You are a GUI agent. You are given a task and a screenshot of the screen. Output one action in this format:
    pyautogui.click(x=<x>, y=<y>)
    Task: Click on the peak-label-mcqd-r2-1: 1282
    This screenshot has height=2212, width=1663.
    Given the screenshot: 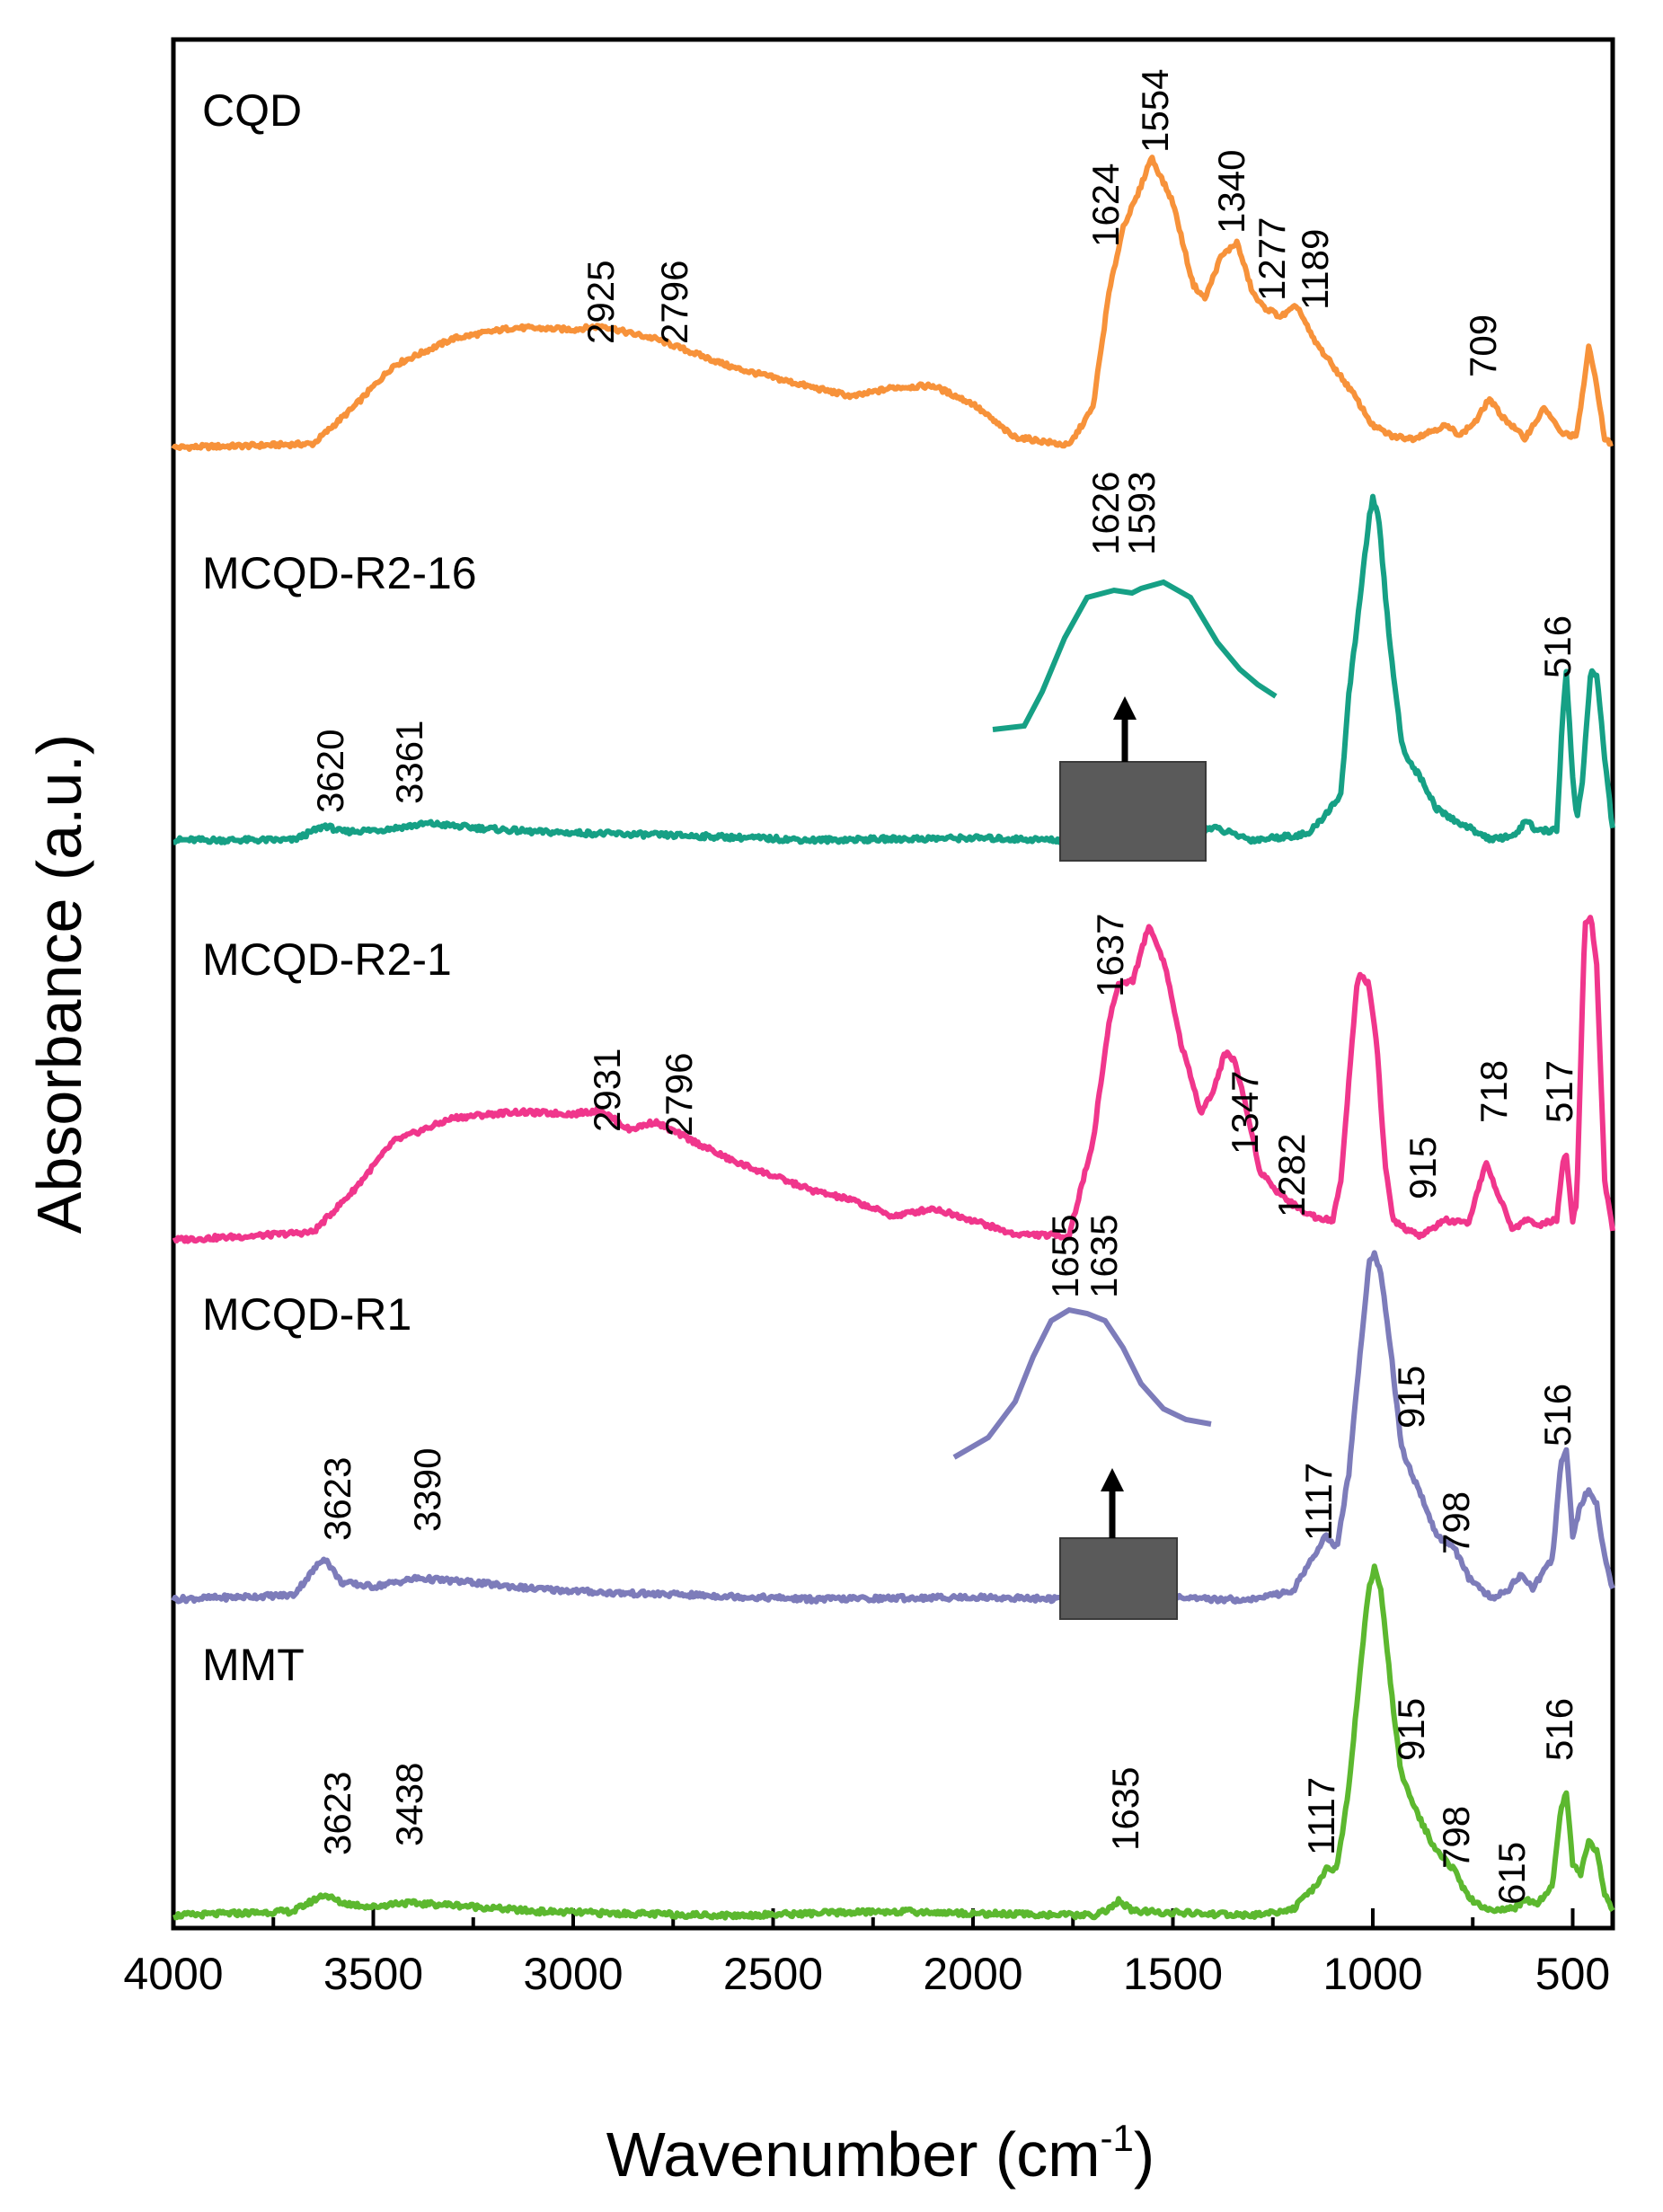 What is the action you would take?
    pyautogui.click(x=1292, y=1175)
    